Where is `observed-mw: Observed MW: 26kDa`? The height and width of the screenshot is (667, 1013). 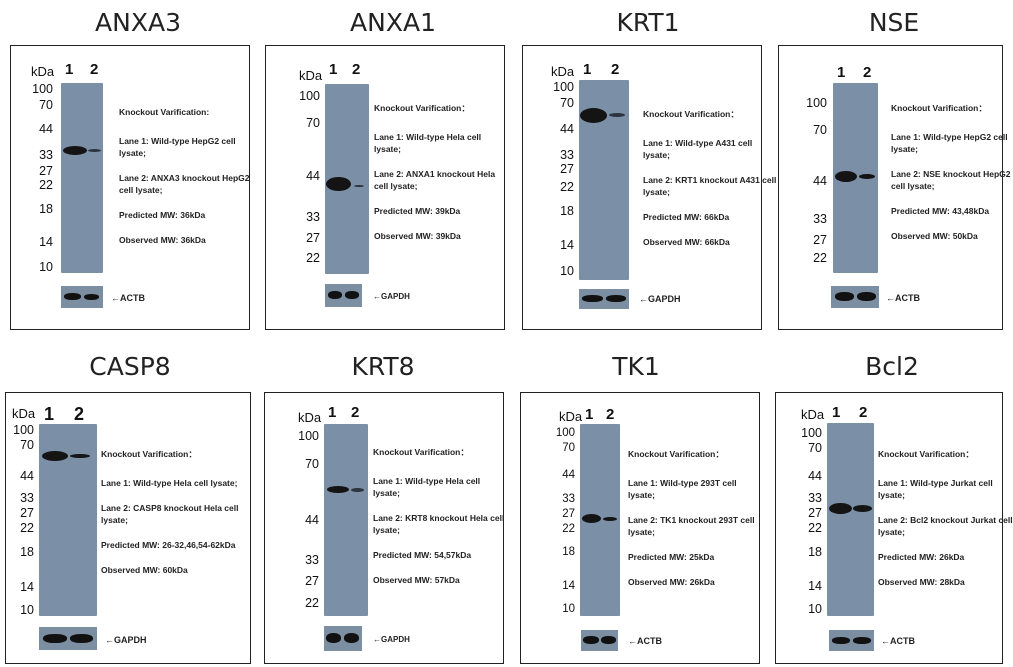
observed-mw: Observed MW: 26kDa is located at coordinates (671, 582).